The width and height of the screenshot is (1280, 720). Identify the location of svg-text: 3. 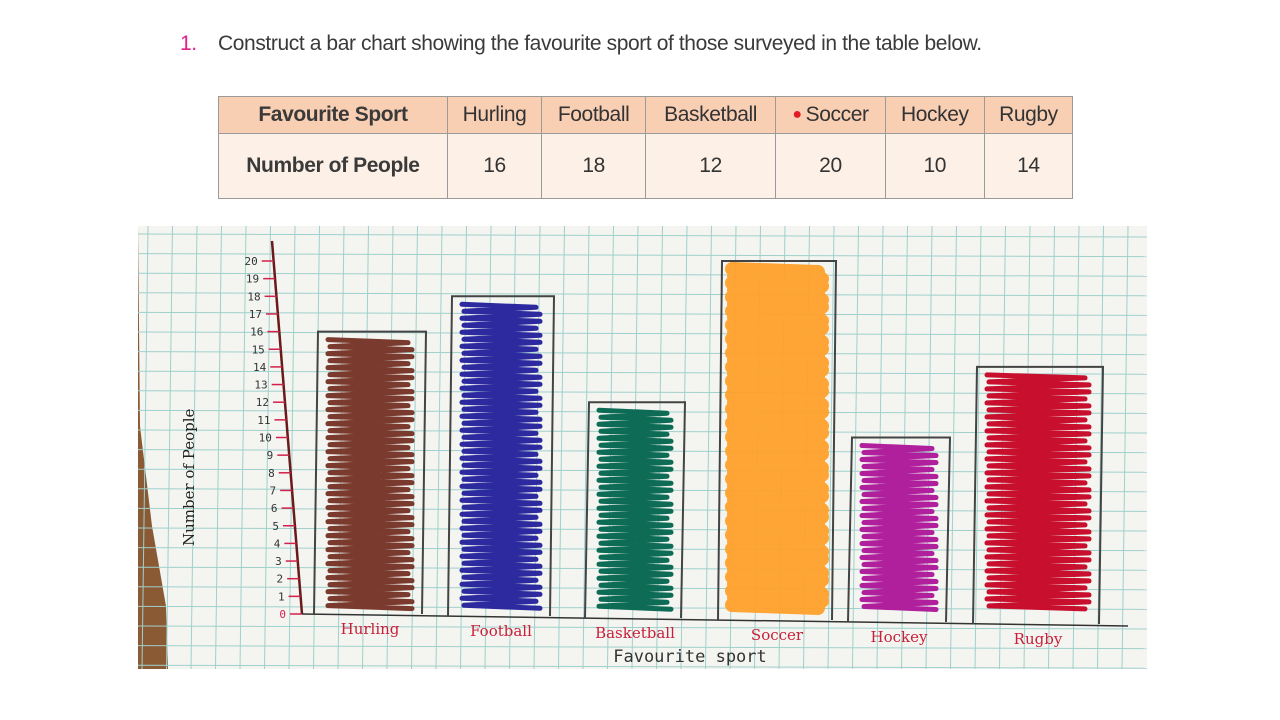
(278, 561).